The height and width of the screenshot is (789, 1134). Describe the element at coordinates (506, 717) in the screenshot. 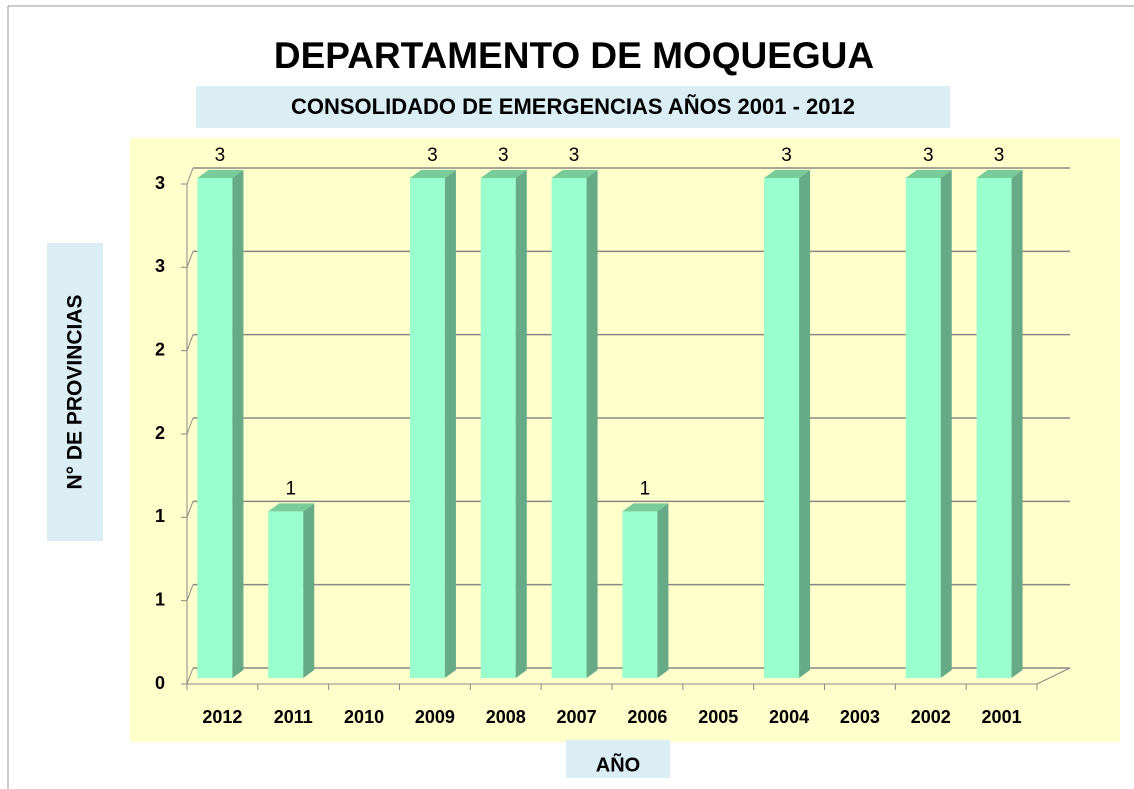

I see `x-tick-label: 2008` at that location.